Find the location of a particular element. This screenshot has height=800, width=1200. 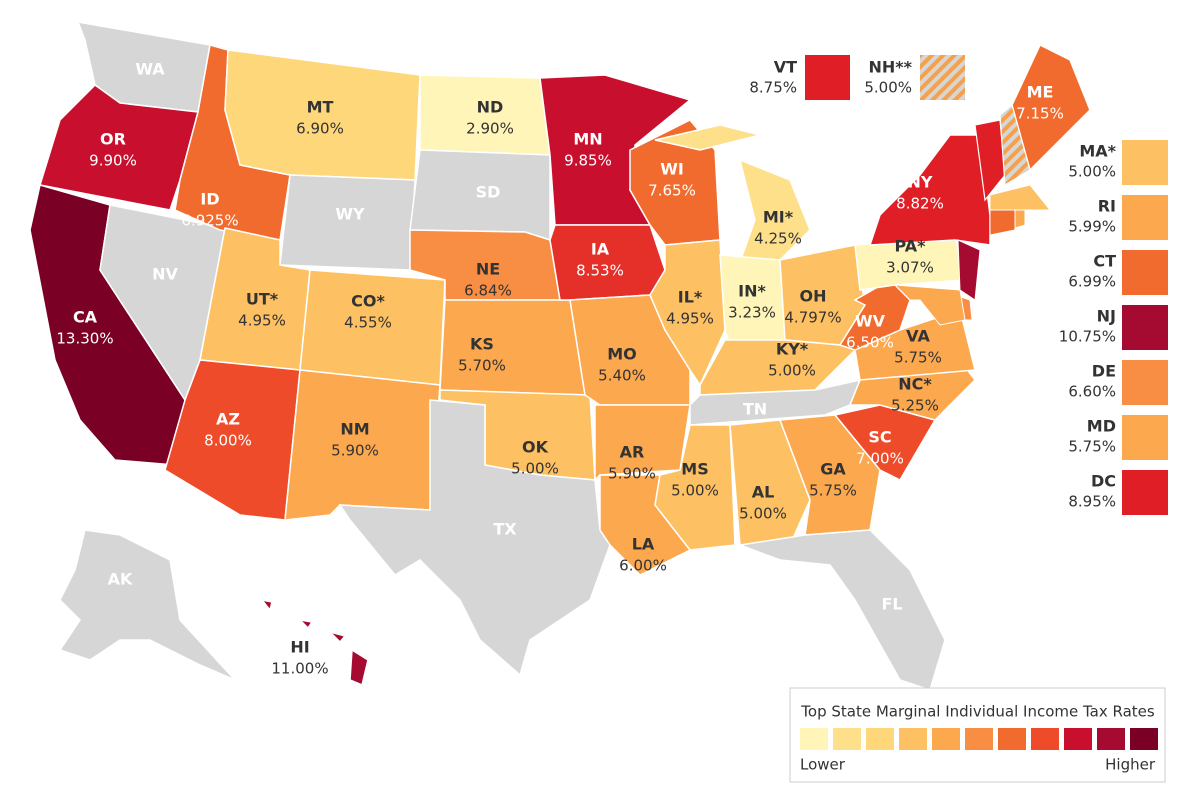

state-rate: 5.40% is located at coordinates (622, 376).